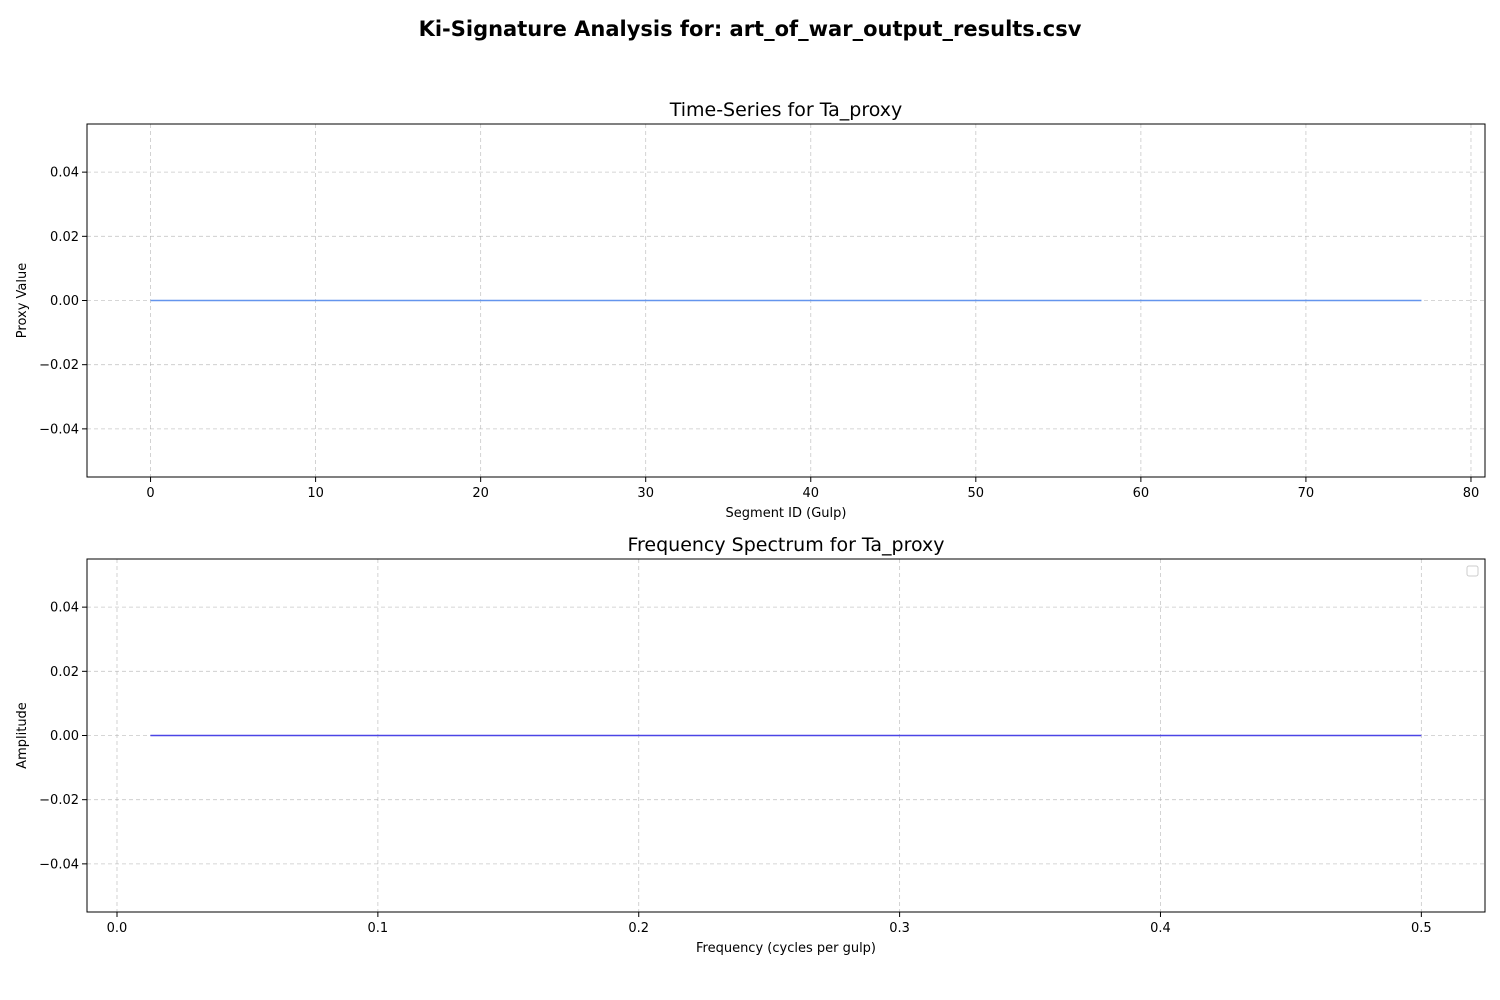 The image size is (1500, 1000). I want to click on x-tick-label: 10, so click(315, 493).